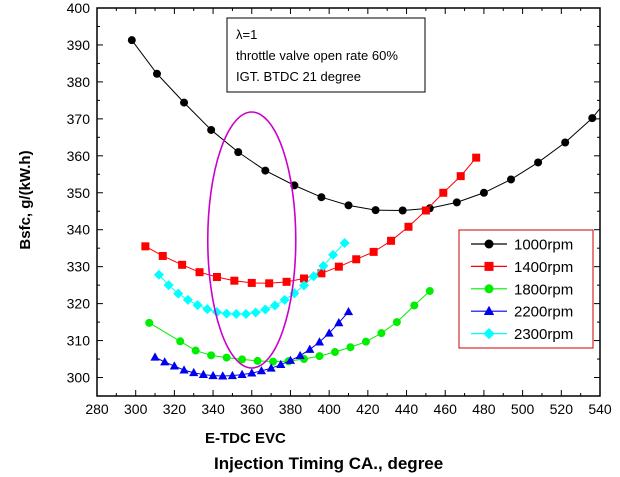 This screenshot has width=620, height=477. I want to click on x-axis-title: Injection Timing CA., degree, so click(328, 463).